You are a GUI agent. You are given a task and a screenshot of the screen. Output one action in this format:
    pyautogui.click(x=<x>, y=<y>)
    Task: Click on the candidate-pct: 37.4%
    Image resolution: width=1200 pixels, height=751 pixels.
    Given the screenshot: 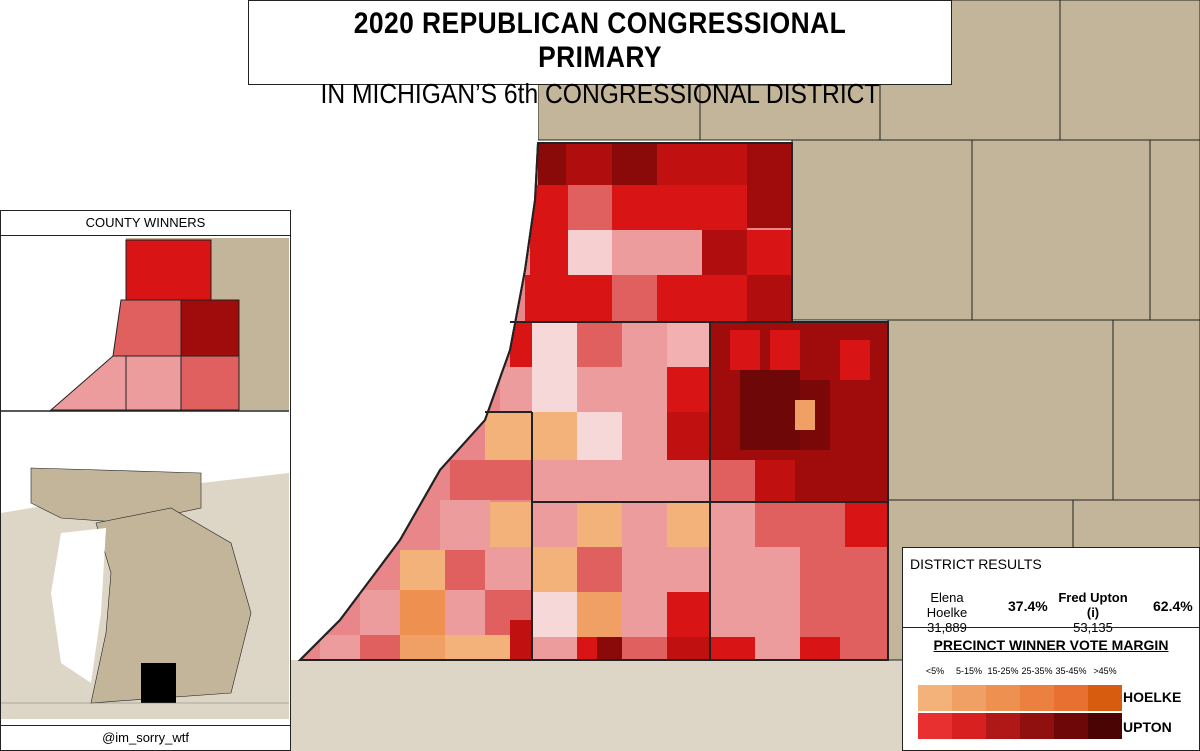 What is the action you would take?
    pyautogui.click(x=1028, y=606)
    